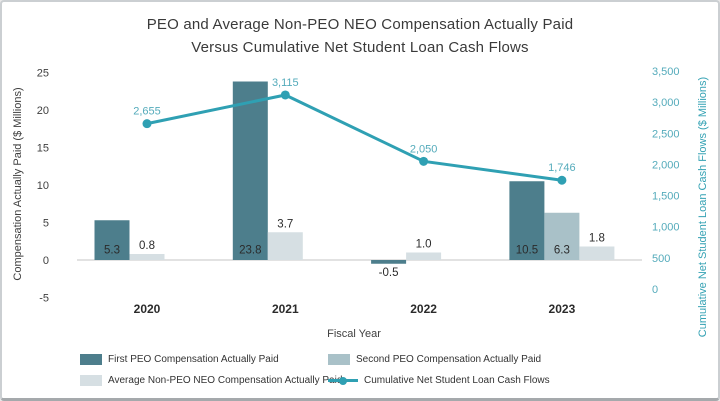 The height and width of the screenshot is (401, 720). What do you see at coordinates (562, 168) in the screenshot?
I see `svg-text: 1,746` at bounding box center [562, 168].